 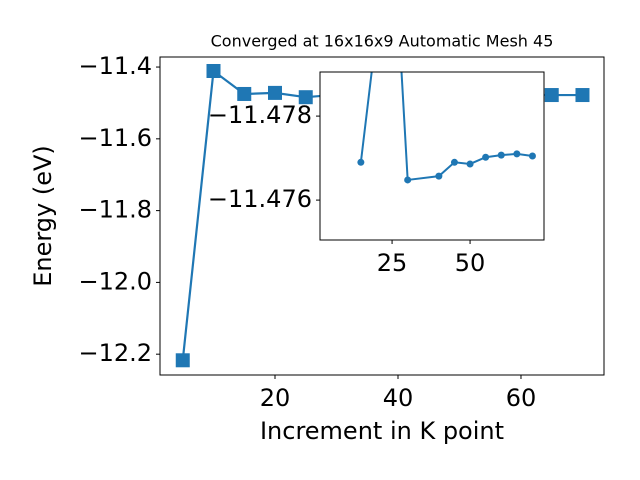 What do you see at coordinates (43, 216) in the screenshot?
I see `y-axis-label: Energy (eV)` at bounding box center [43, 216].